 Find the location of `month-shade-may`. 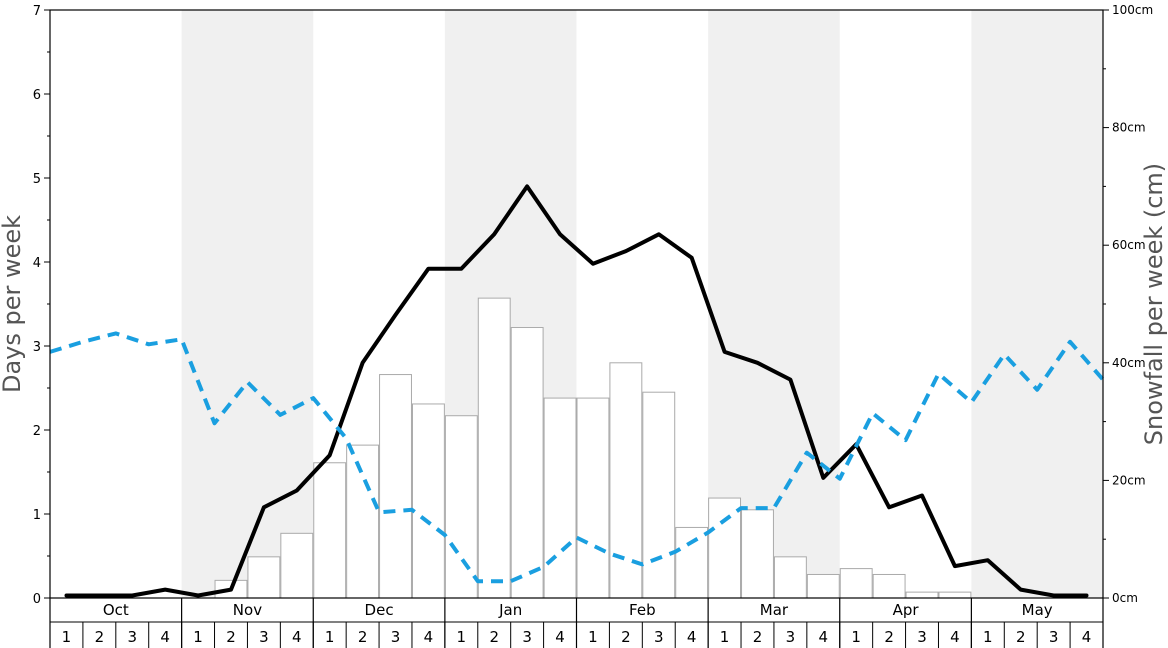

month-shade-may is located at coordinates (1037, 304).